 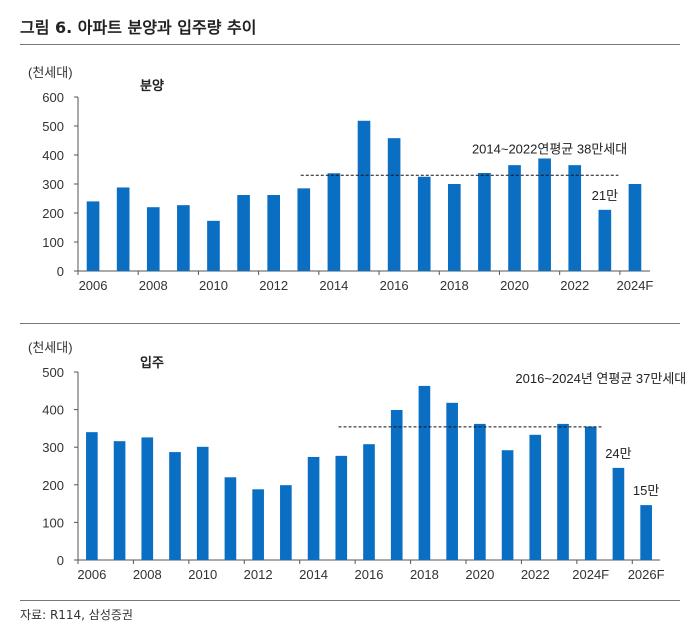 I want to click on average-label: 2014~2022연평균 38만세대, so click(x=549, y=148).